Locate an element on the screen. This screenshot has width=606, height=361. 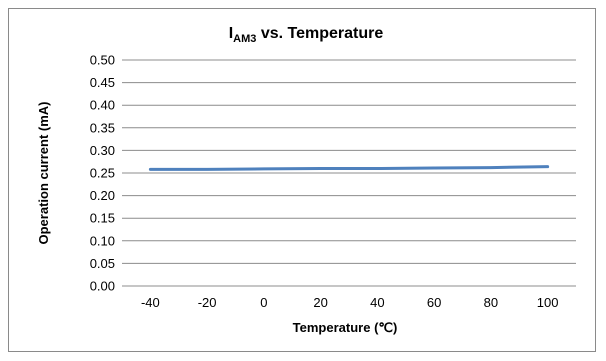
y-tick-label: 0.15 is located at coordinates (102, 218).